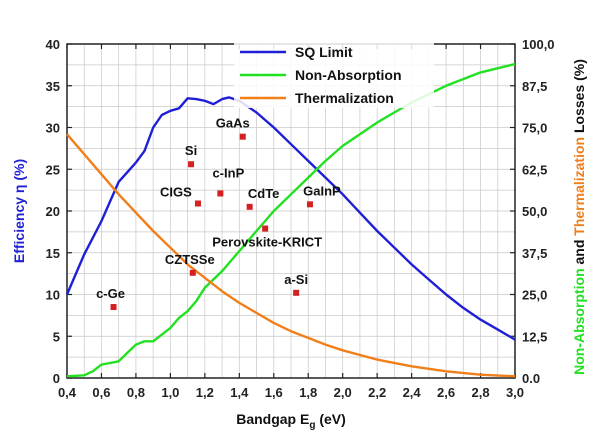  I want to click on x-tick-label: 2,4, so click(412, 392).